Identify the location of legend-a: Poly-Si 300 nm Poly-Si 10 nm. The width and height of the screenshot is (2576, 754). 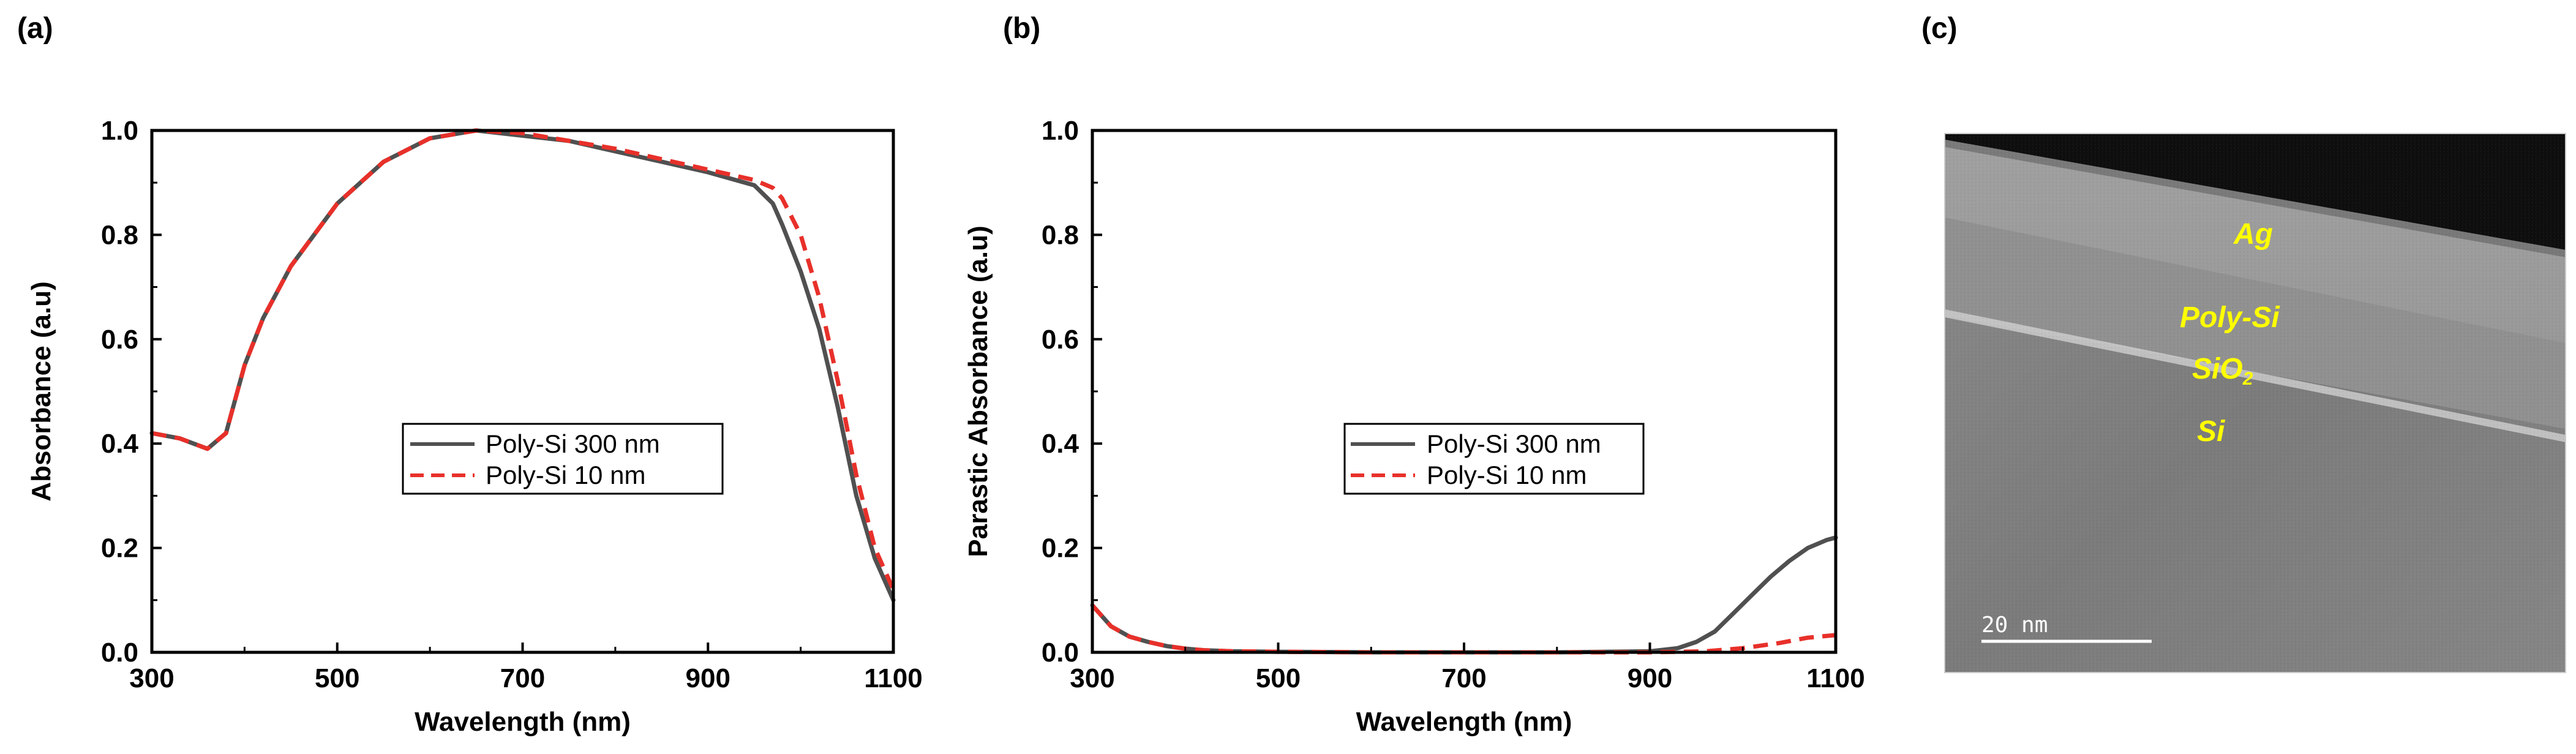
(563, 459).